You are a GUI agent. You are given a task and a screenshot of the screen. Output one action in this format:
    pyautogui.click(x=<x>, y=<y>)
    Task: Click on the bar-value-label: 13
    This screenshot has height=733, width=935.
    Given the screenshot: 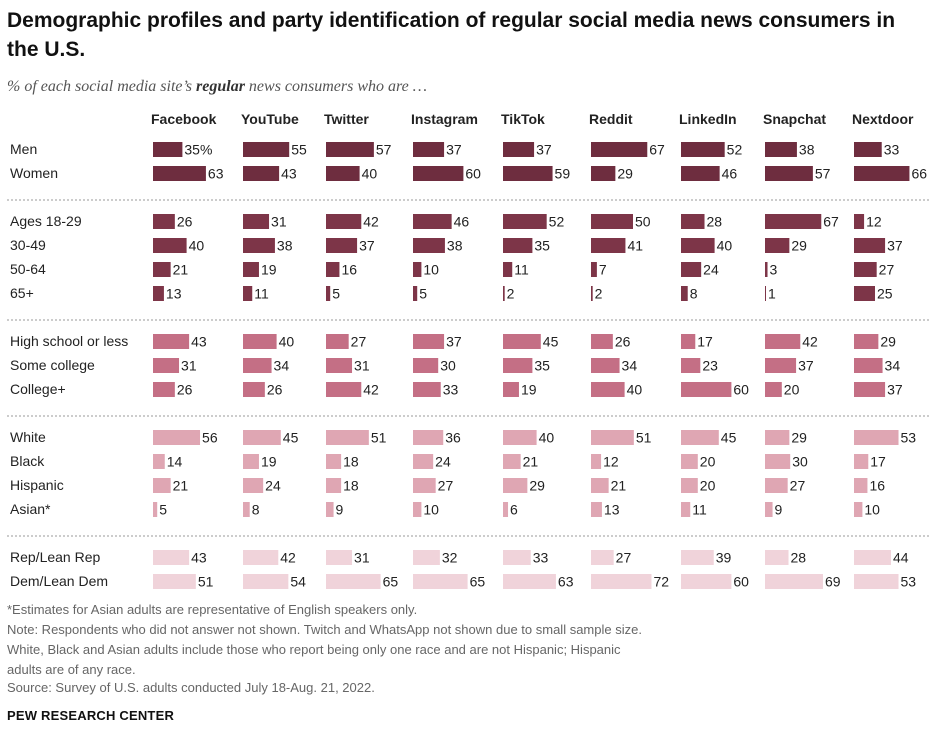 What is the action you would take?
    pyautogui.click(x=174, y=294)
    